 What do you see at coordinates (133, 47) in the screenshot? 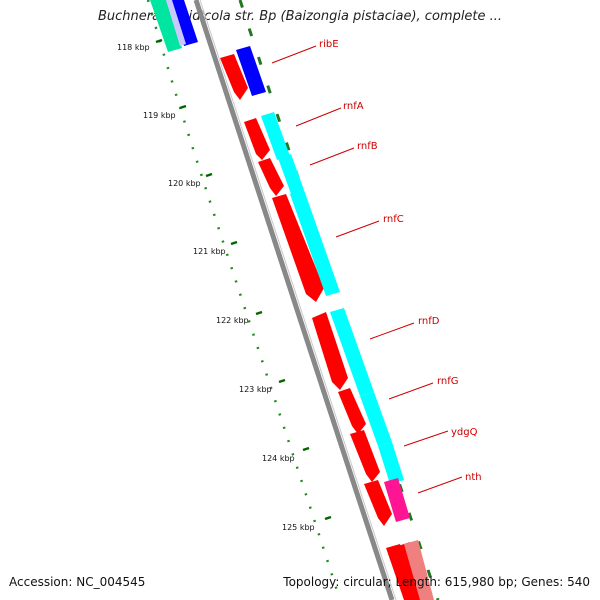
I see `tick-label-118: 118 kbp` at bounding box center [133, 47].